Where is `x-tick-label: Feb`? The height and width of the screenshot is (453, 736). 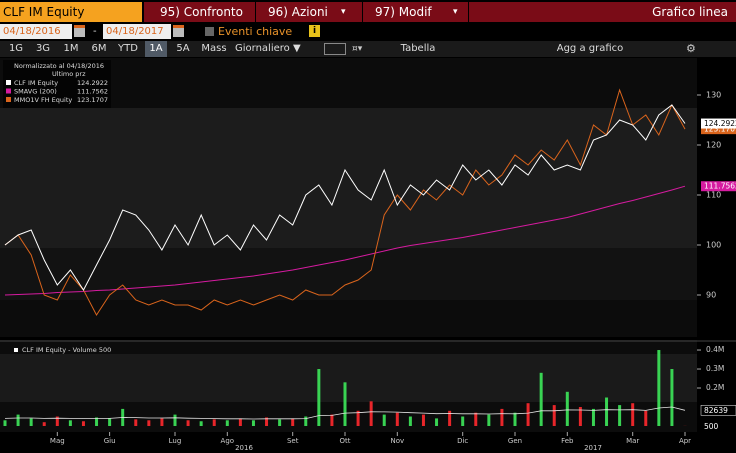
x-tick-label: Feb is located at coordinates (567, 441).